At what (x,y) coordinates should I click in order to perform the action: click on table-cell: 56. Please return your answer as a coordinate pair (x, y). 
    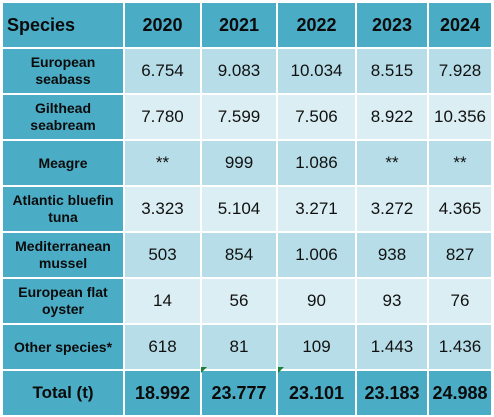
    Looking at the image, I should click on (239, 301).